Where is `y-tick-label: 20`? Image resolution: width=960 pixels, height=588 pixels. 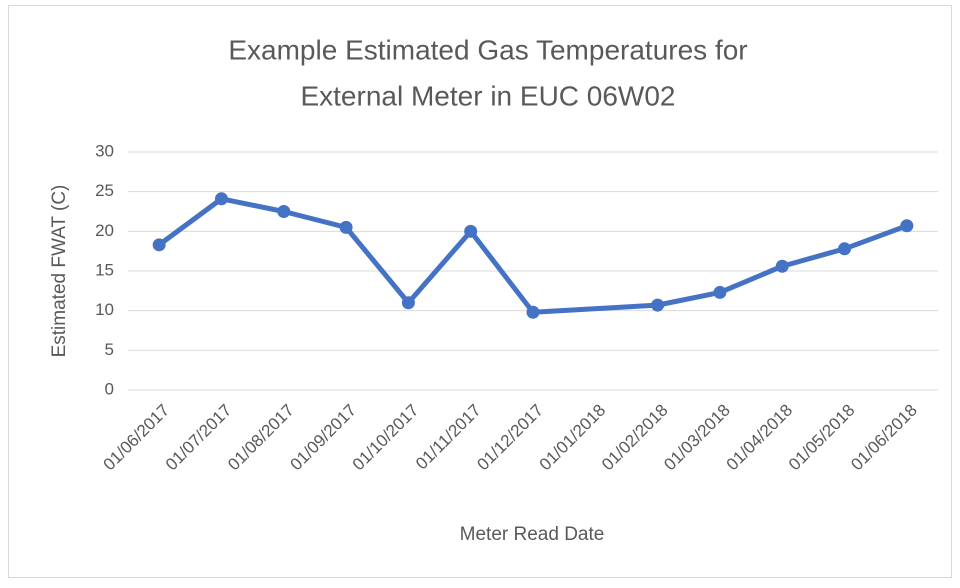
y-tick-label: 20 is located at coordinates (104, 230).